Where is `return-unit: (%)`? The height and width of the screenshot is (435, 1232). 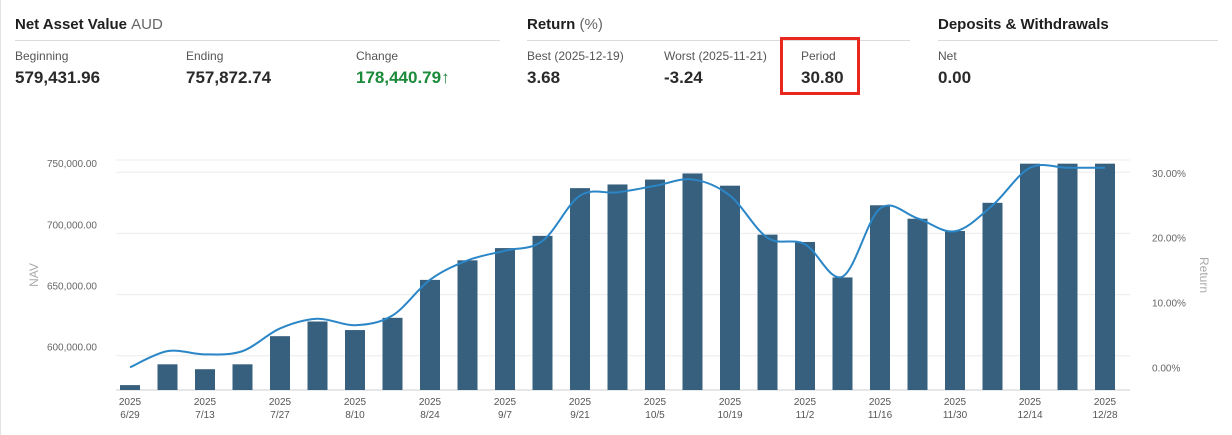 return-unit: (%) is located at coordinates (591, 24).